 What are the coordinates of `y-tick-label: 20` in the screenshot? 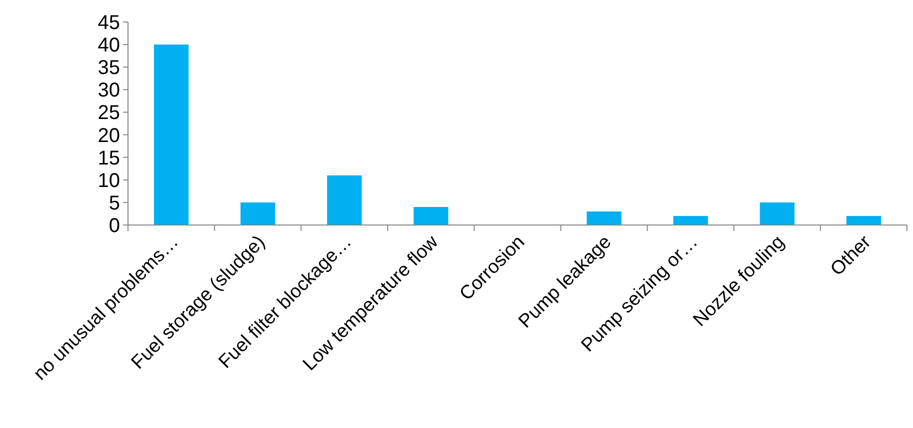 It's located at (109, 135).